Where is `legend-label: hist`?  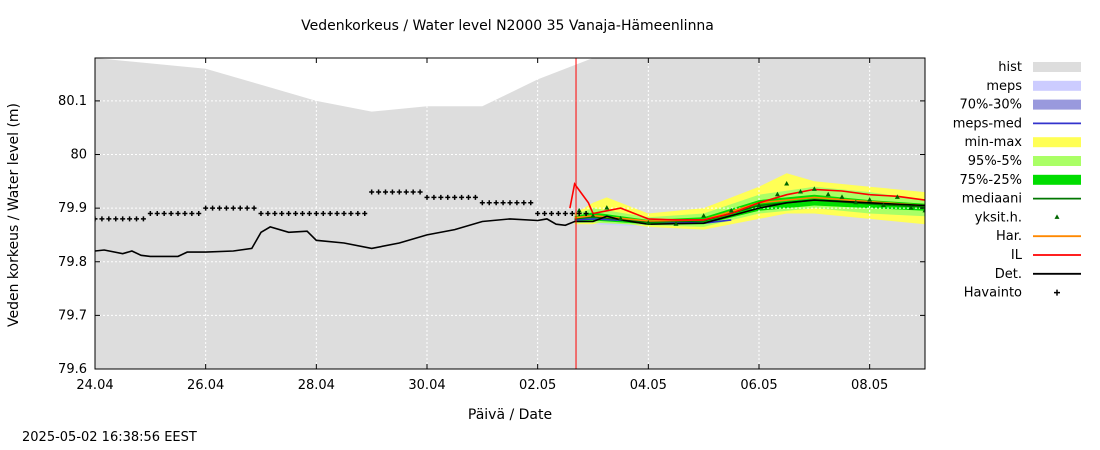 legend-label: hist is located at coordinates (1010, 67).